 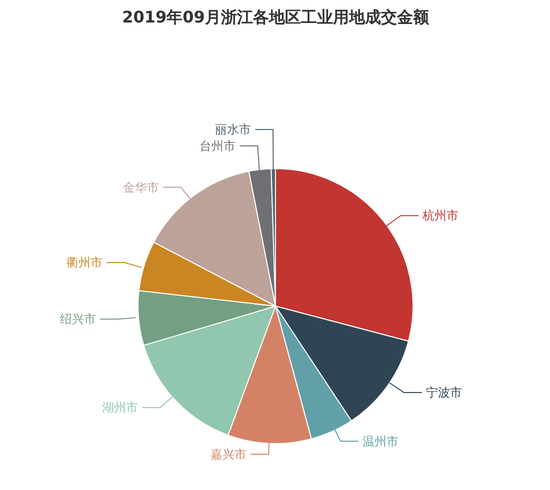 I want to click on slice-label: 金华市, so click(x=140, y=187).